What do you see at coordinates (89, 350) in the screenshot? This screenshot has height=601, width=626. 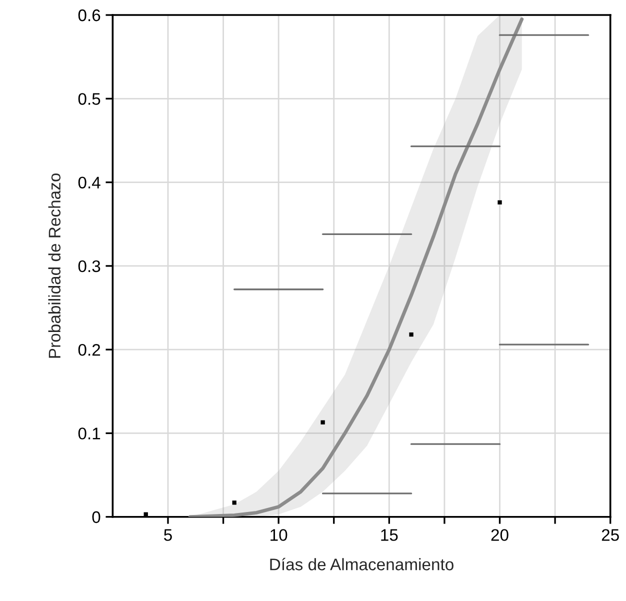 I see `y-tick-label: 0.2` at bounding box center [89, 350].